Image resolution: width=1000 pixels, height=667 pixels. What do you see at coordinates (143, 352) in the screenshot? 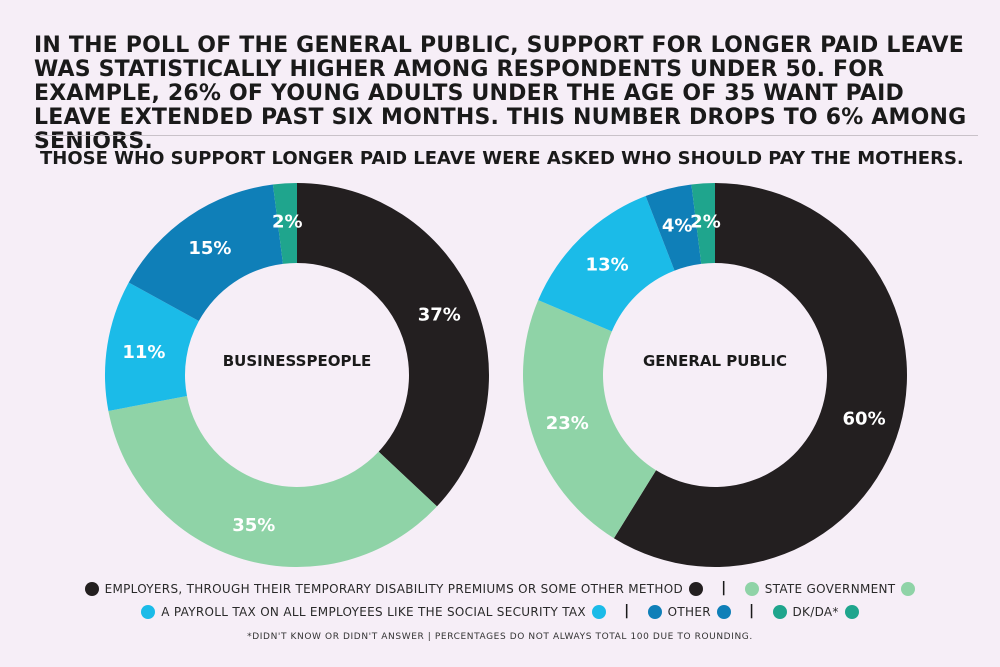
I see `slice-label-payroll: 11%` at bounding box center [143, 352].